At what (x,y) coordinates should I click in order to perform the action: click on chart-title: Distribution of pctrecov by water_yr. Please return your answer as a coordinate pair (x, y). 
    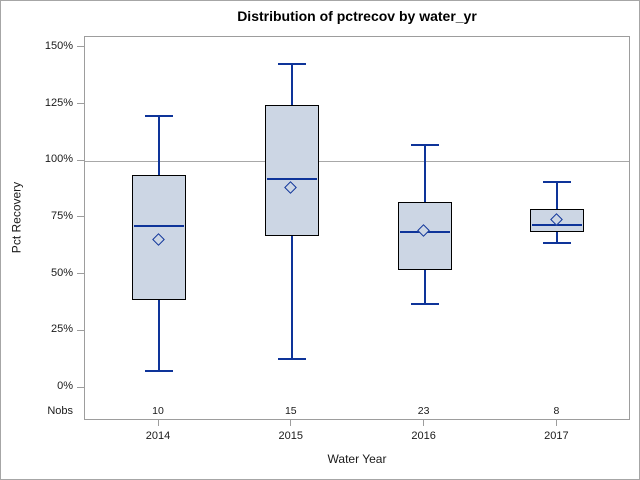
    Looking at the image, I should click on (357, 16).